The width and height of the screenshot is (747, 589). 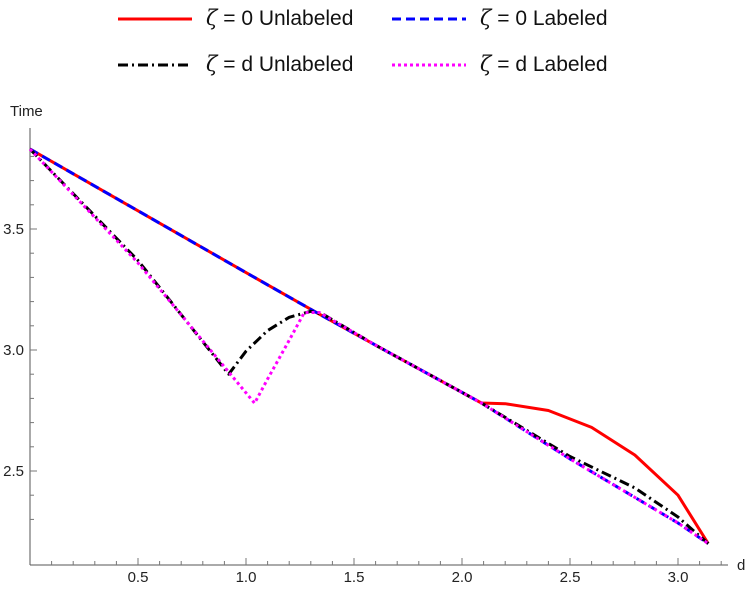 I want to click on legend-label-zetad-labeled: ζ = d Labeled, so click(x=544, y=64).